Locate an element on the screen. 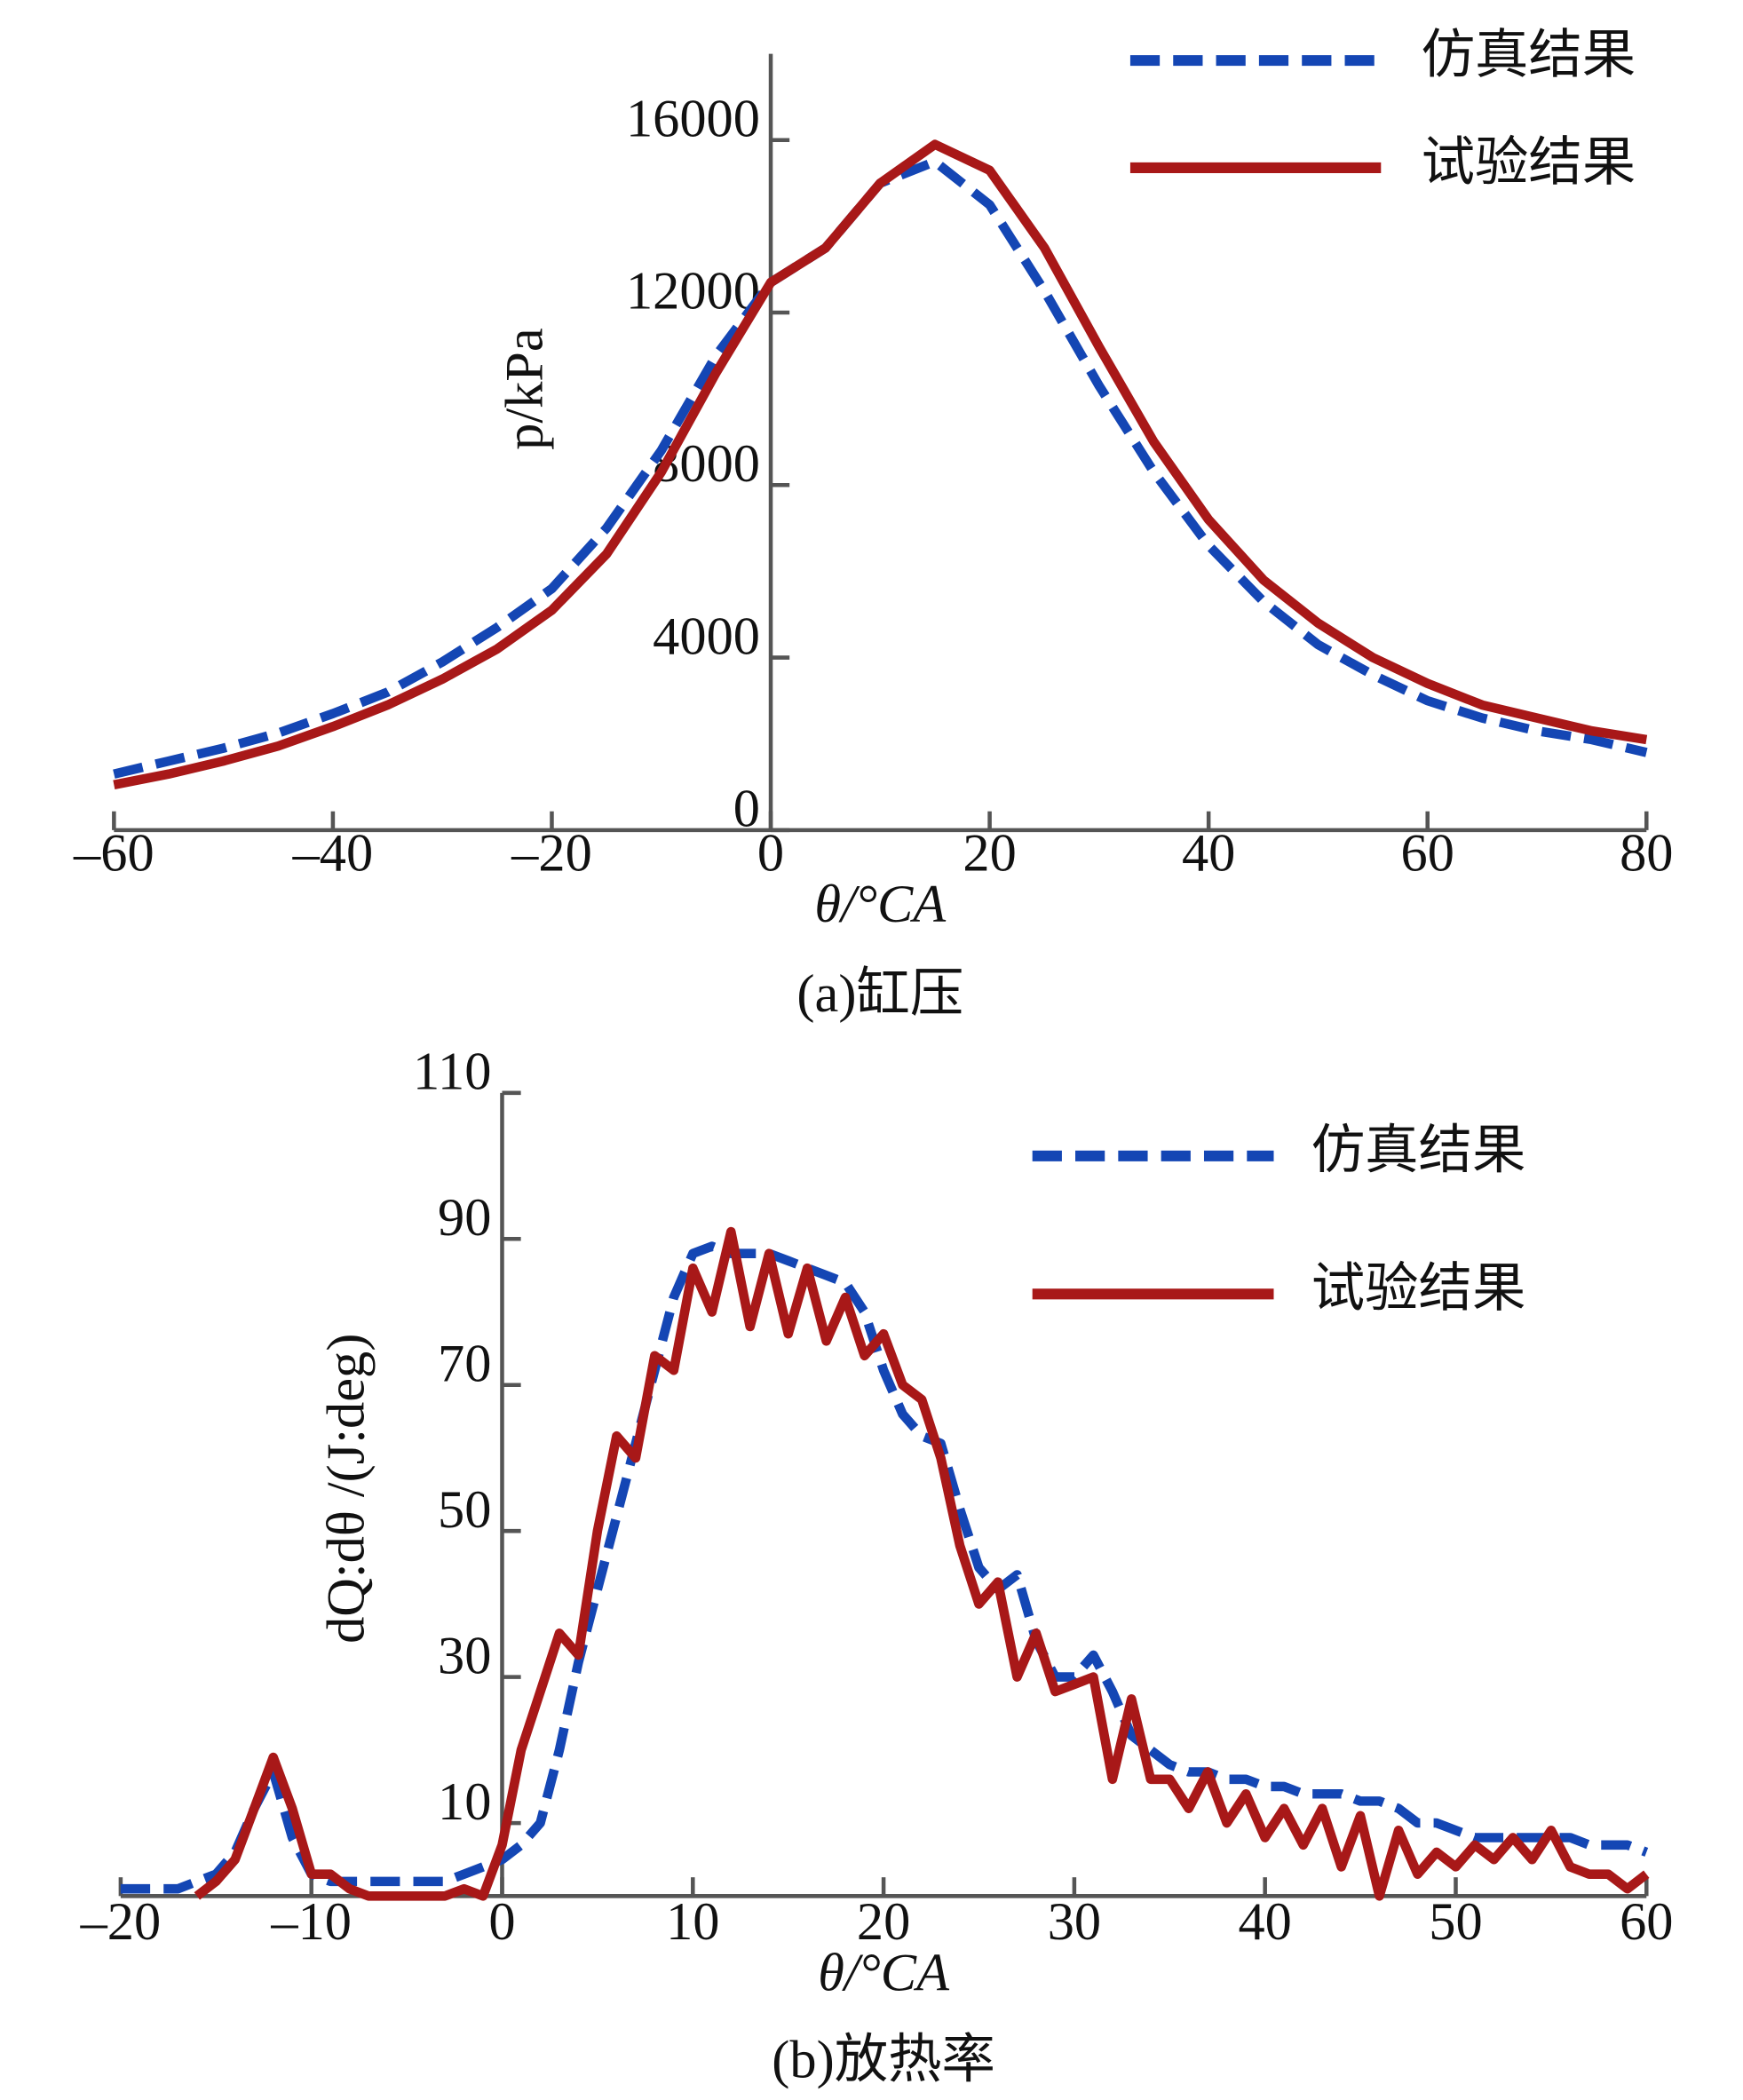 The height and width of the screenshot is (2100, 1743). y-tick-label: 12000 is located at coordinates (693, 291).